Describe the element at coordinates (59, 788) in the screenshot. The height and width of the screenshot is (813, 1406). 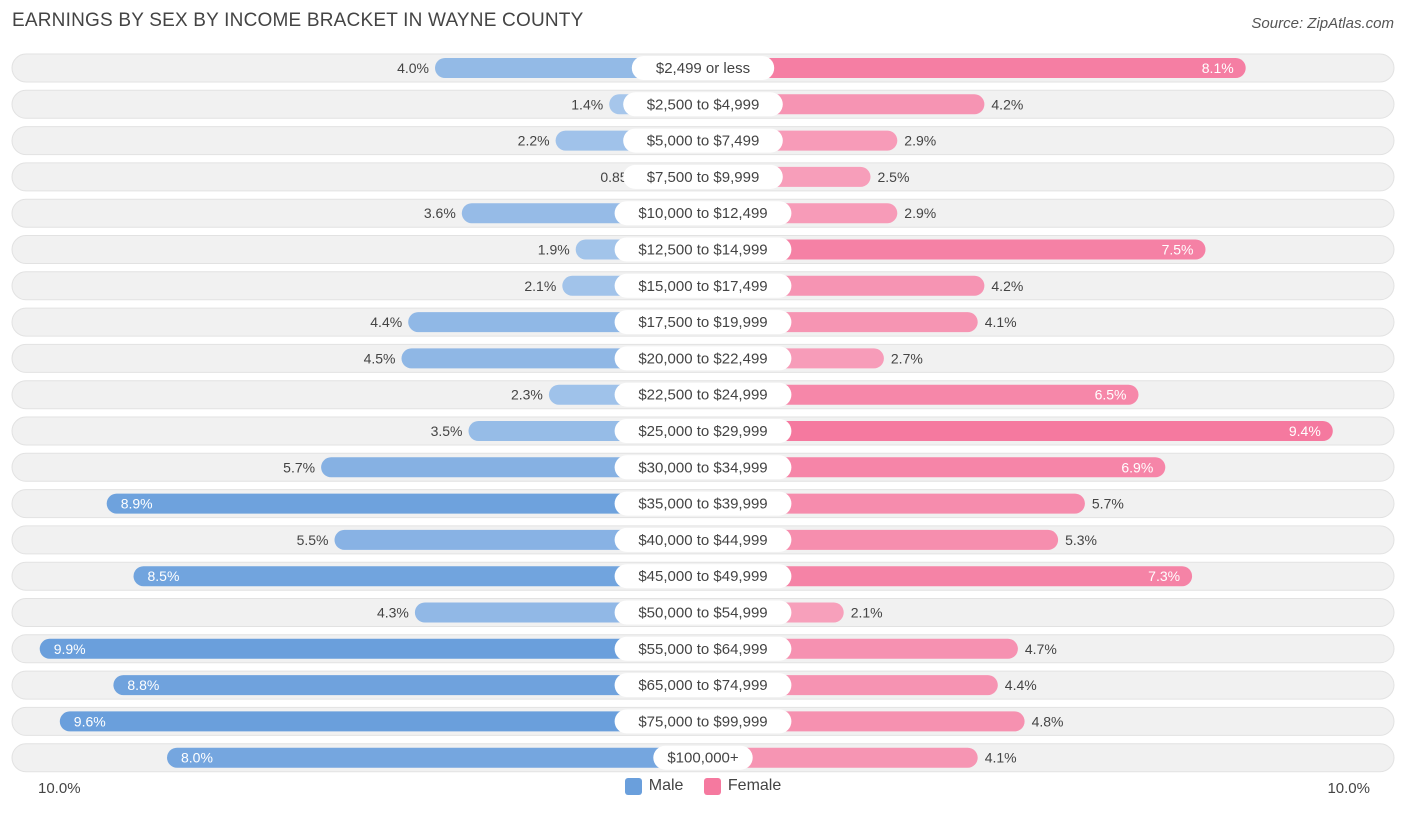
I see `axis-left-label: 10.0%` at that location.